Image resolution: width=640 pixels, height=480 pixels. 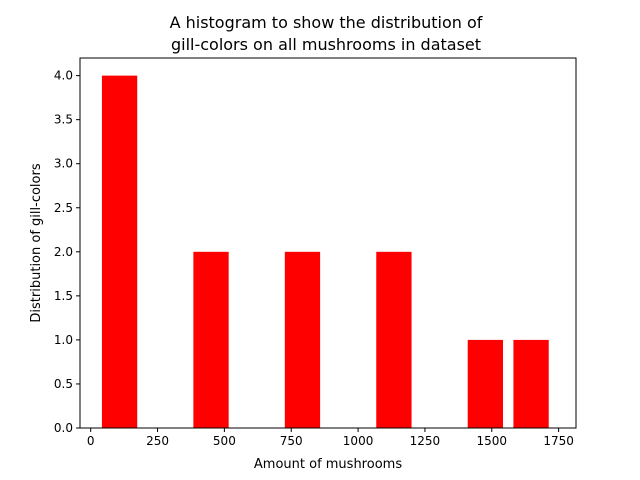 What do you see at coordinates (425, 441) in the screenshot?
I see `x-tick-label: 1250` at bounding box center [425, 441].